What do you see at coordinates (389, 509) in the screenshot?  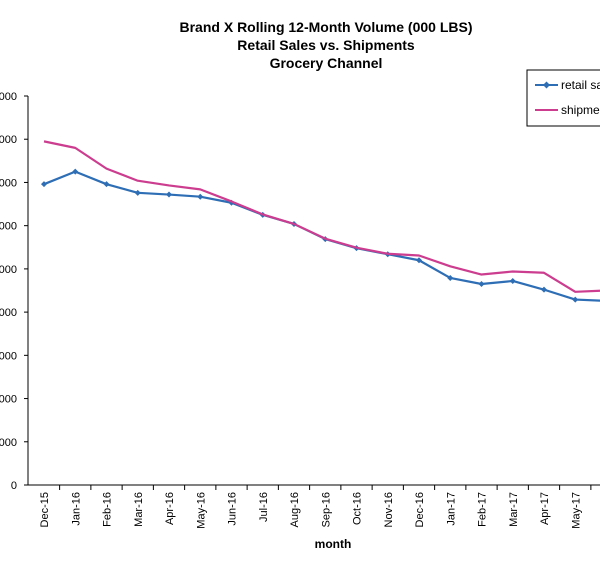 I see `x-tick-label: Nov-16` at bounding box center [389, 509].